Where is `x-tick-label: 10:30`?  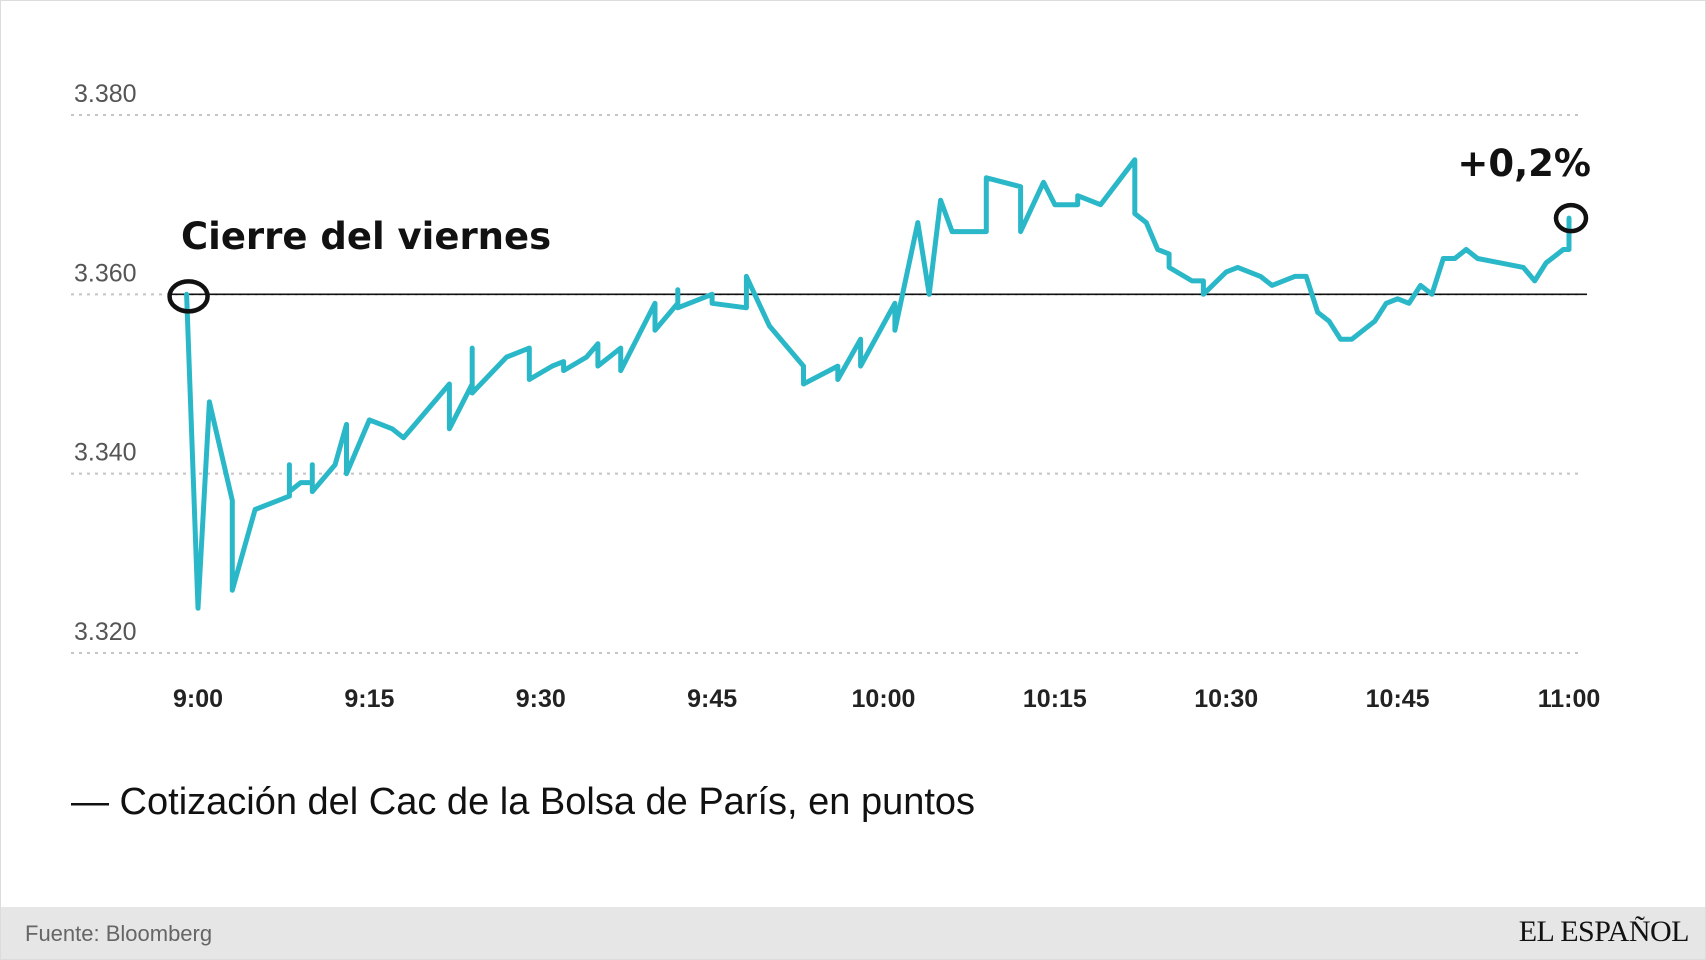 x-tick-label: 10:30 is located at coordinates (1226, 699).